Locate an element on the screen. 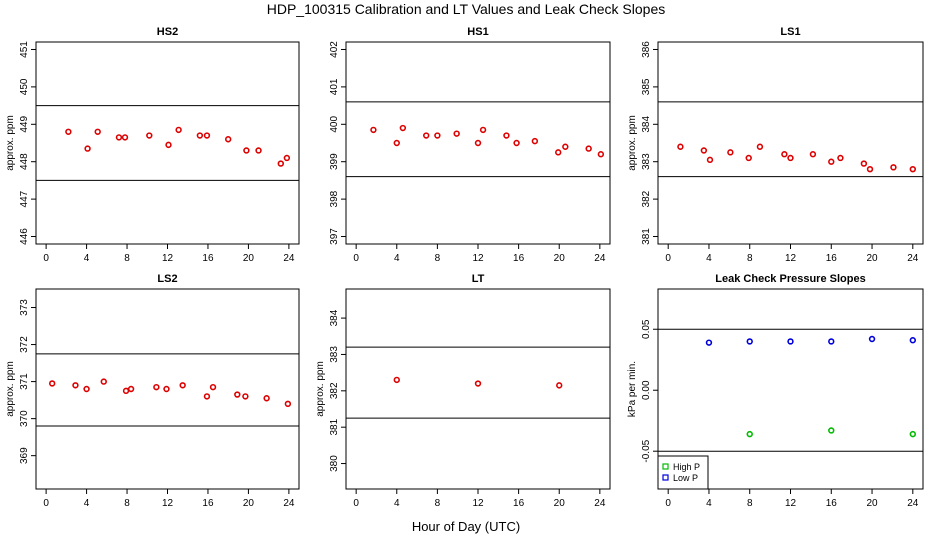 This screenshot has height=540, width=936. legend-box is located at coordinates (683, 472).